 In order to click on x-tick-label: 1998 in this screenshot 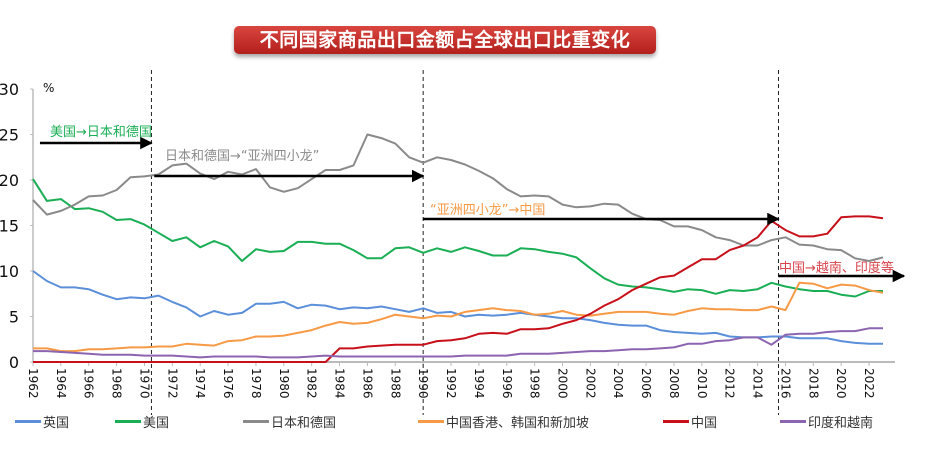, I will do `click(535, 383)`.